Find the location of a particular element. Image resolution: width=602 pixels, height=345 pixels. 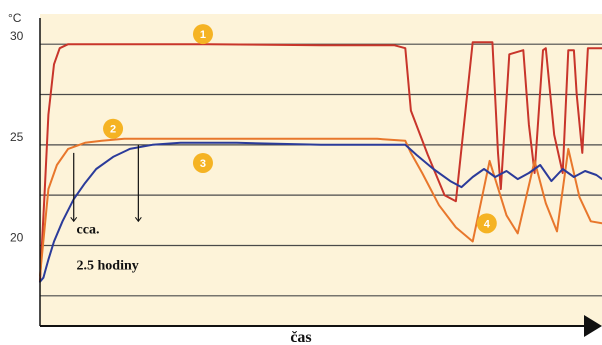

series-badge-2: 2 is located at coordinates (113, 128).